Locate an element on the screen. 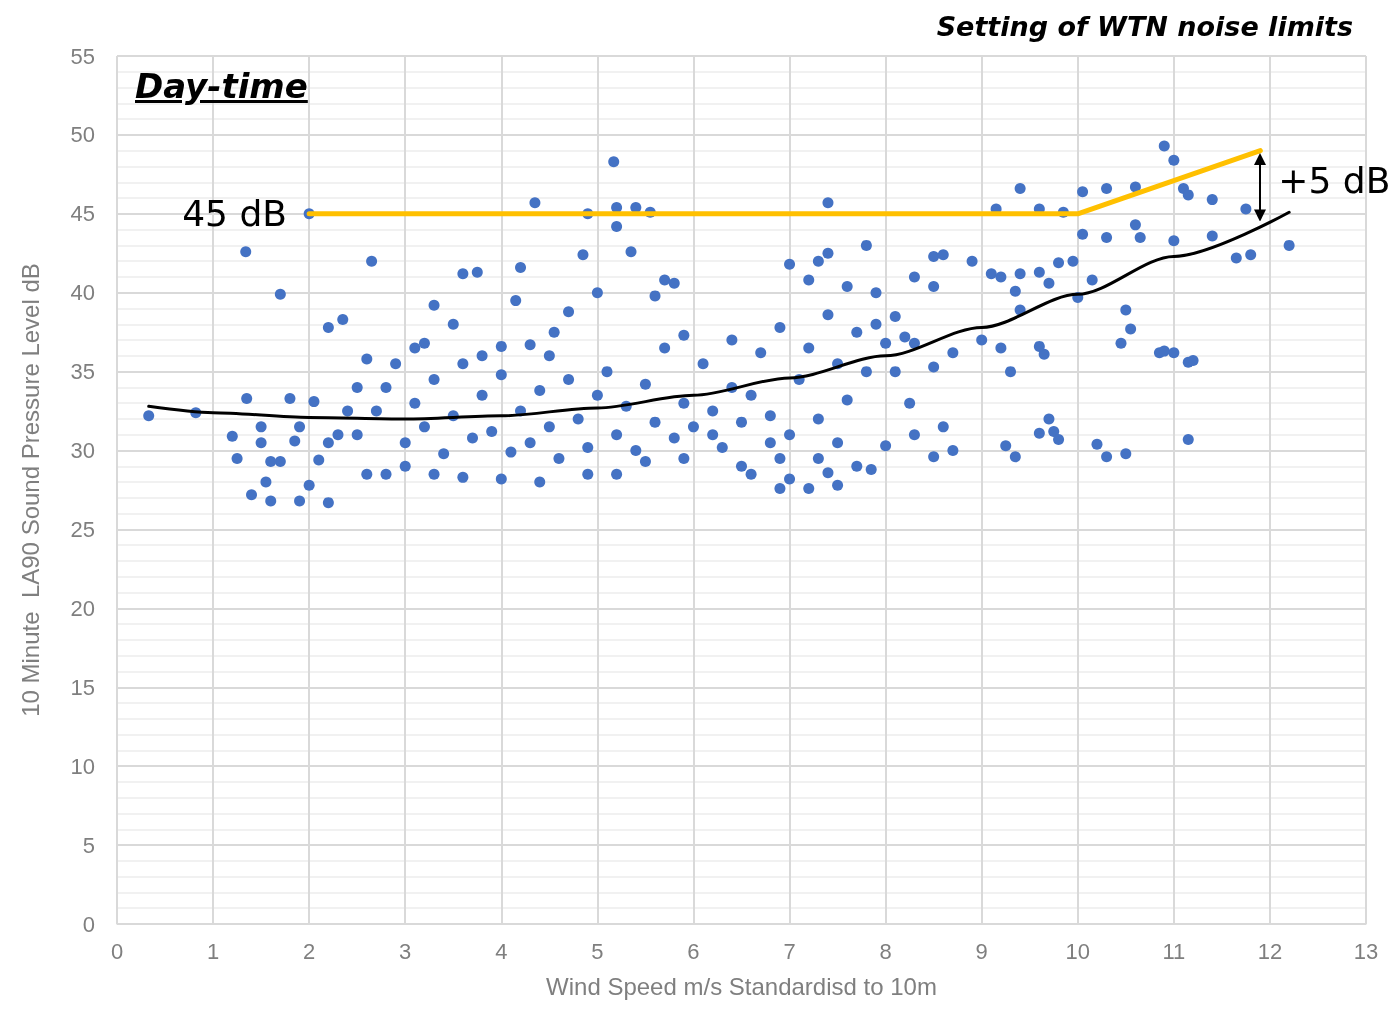 This screenshot has height=1030, width=1393. y-tick-label: 25 is located at coordinates (82, 529).